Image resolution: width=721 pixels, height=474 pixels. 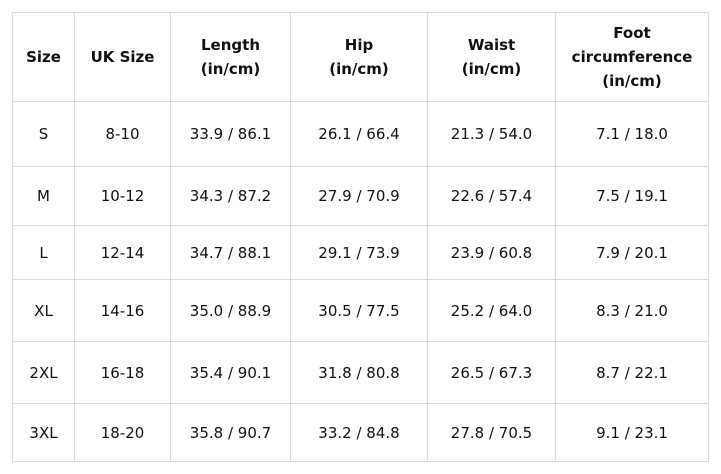 I want to click on header-cell: UK Size, so click(x=122, y=57).